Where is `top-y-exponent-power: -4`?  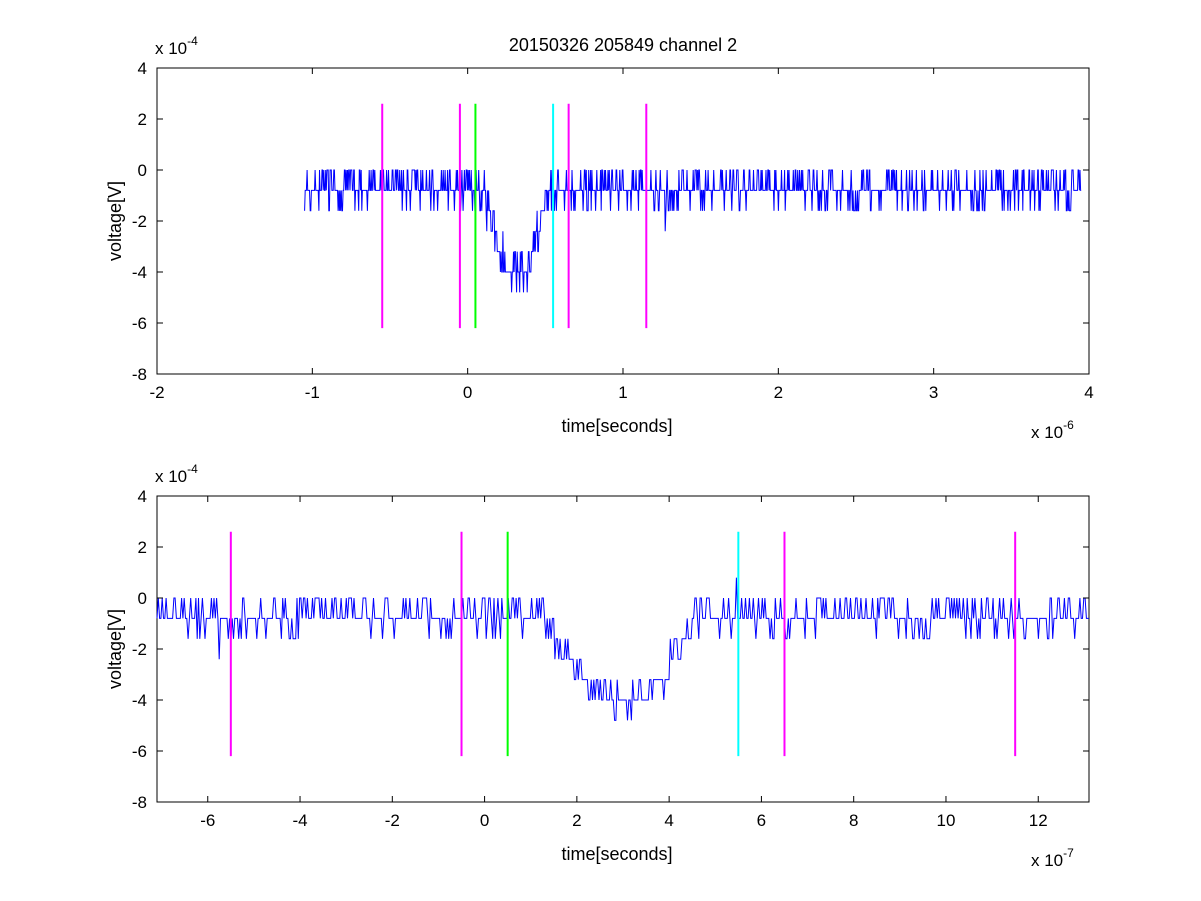
top-y-exponent-power: -4 is located at coordinates (192, 41).